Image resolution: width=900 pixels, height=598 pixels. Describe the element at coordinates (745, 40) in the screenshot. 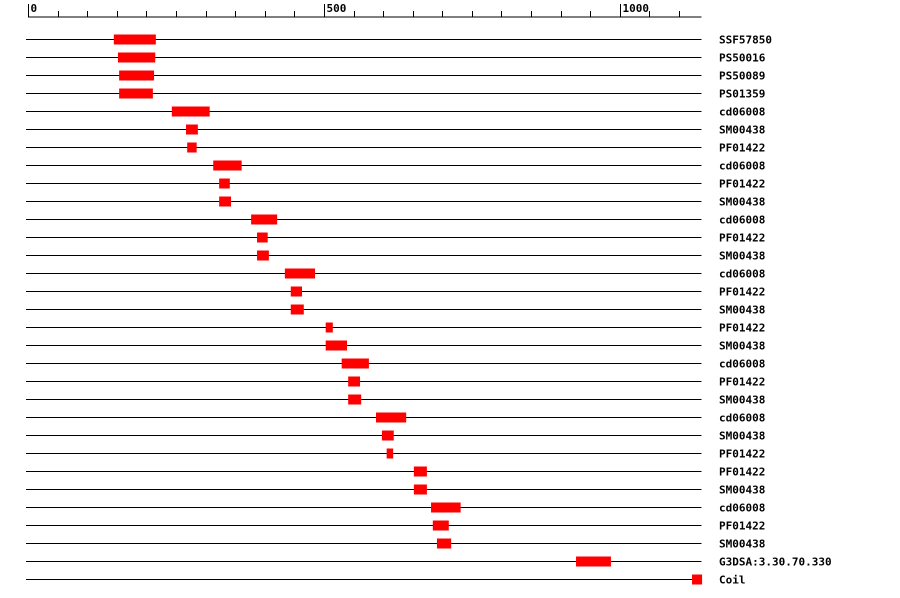

I see `row-label: SSF57850` at that location.